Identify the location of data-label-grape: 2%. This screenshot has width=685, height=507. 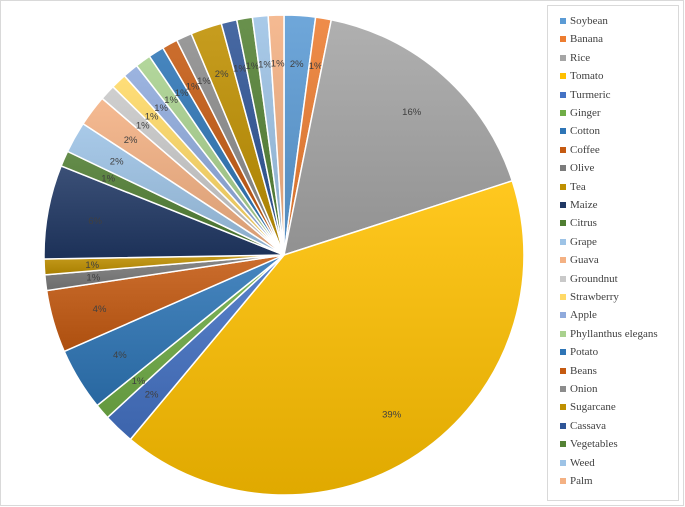
(117, 161).